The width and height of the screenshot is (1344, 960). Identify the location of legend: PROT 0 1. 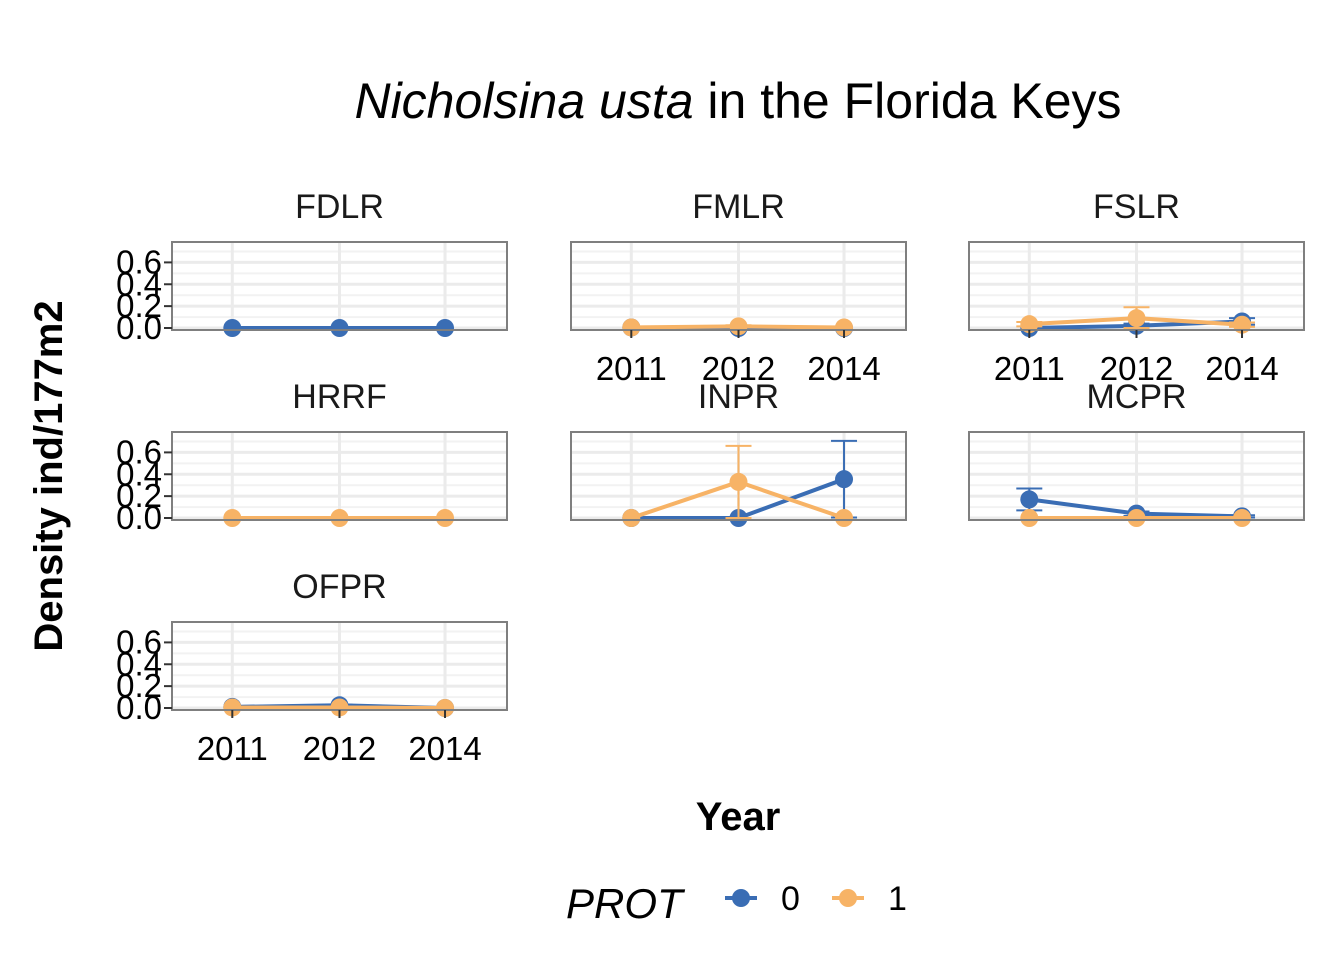
(736, 903).